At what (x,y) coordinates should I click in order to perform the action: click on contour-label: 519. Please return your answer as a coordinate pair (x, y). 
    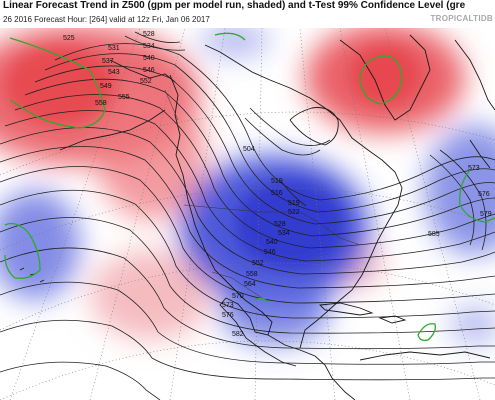
    Looking at the image, I should click on (294, 203).